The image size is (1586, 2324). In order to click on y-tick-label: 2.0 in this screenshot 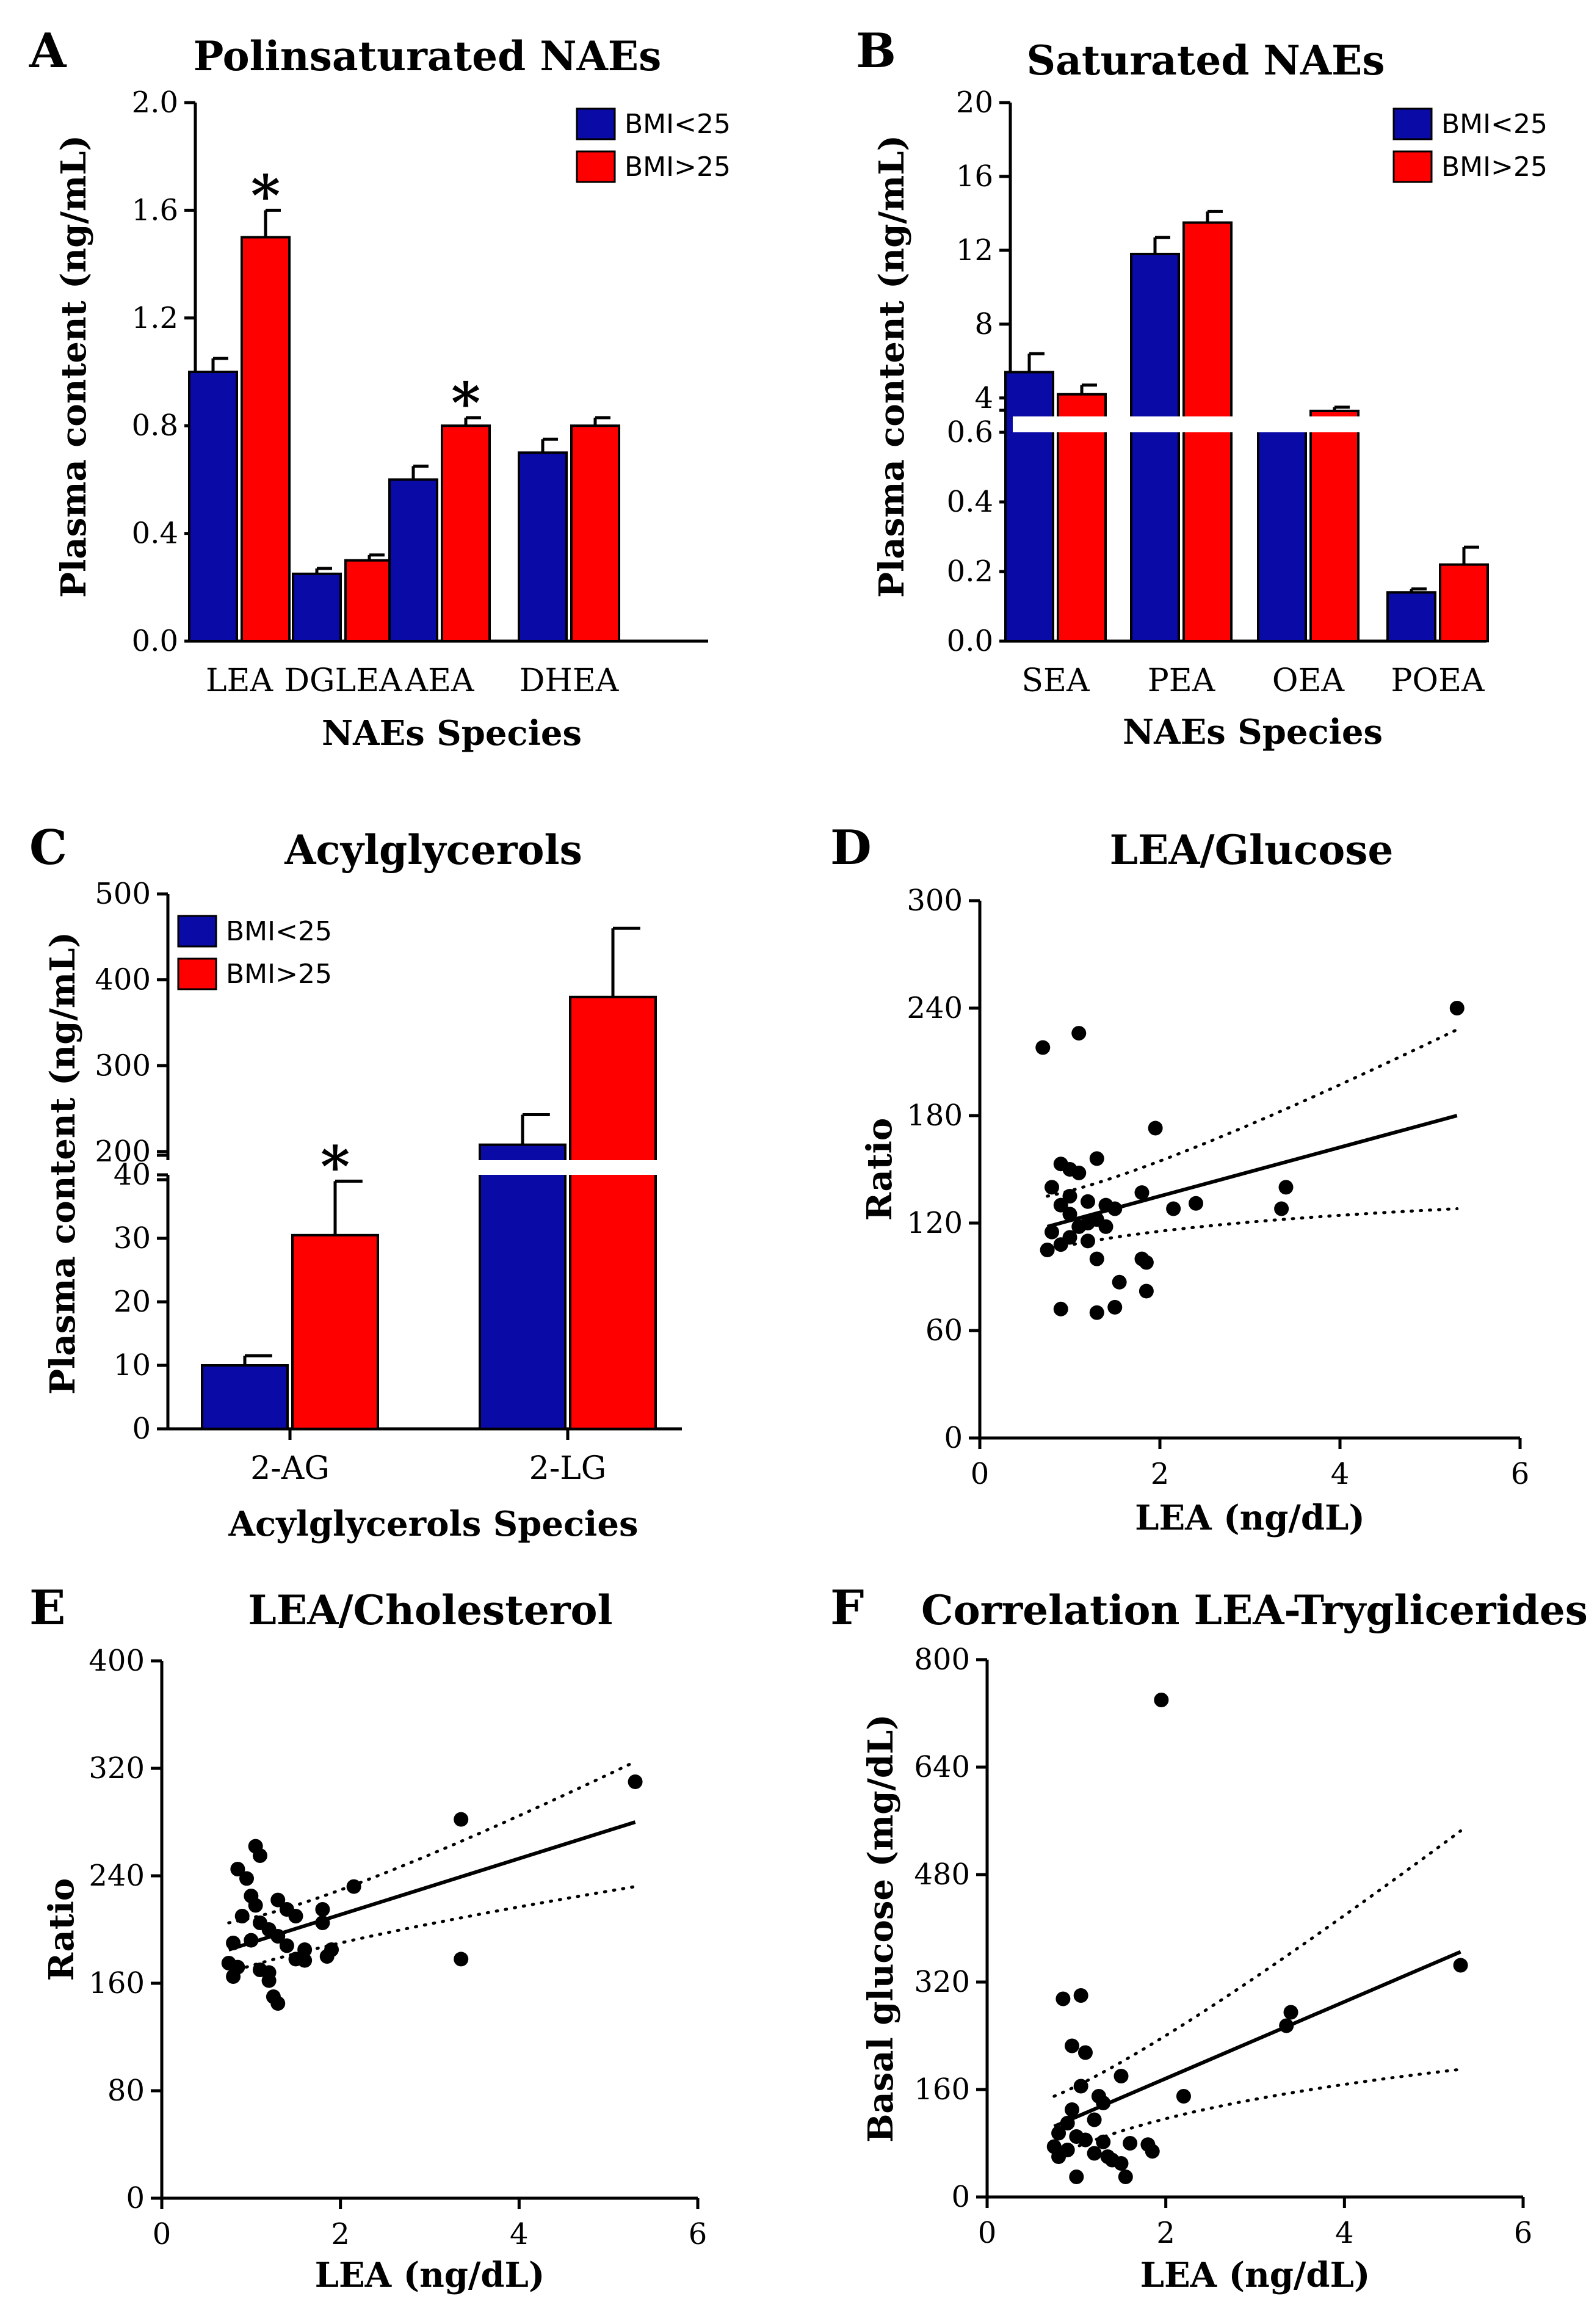, I will do `click(155, 102)`.